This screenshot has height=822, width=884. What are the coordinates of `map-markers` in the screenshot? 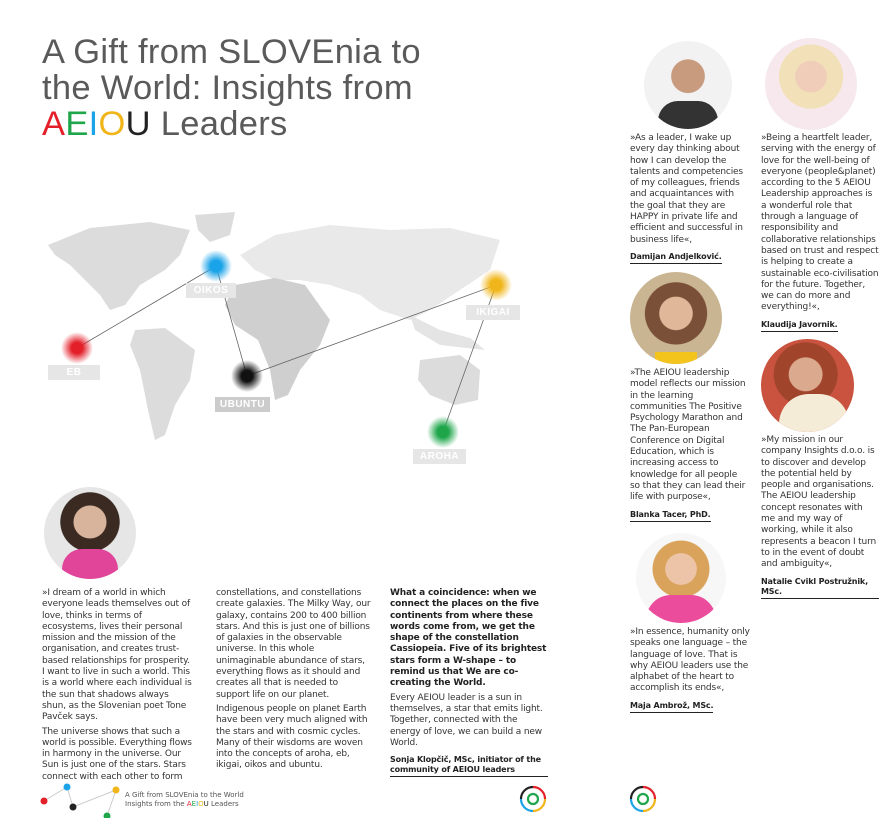 It's located at (286, 349).